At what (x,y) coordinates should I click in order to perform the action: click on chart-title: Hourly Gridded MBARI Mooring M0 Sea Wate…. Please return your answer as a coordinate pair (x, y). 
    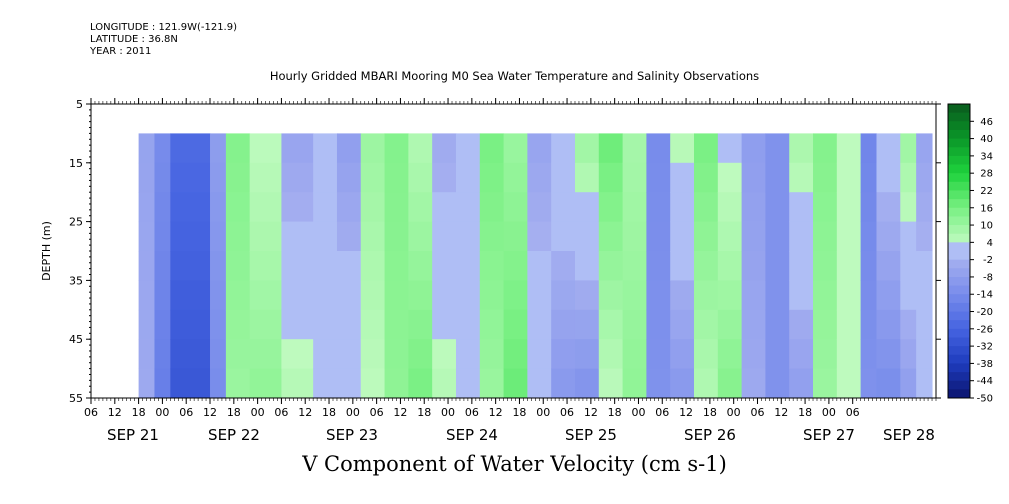
    Looking at the image, I should click on (514, 76).